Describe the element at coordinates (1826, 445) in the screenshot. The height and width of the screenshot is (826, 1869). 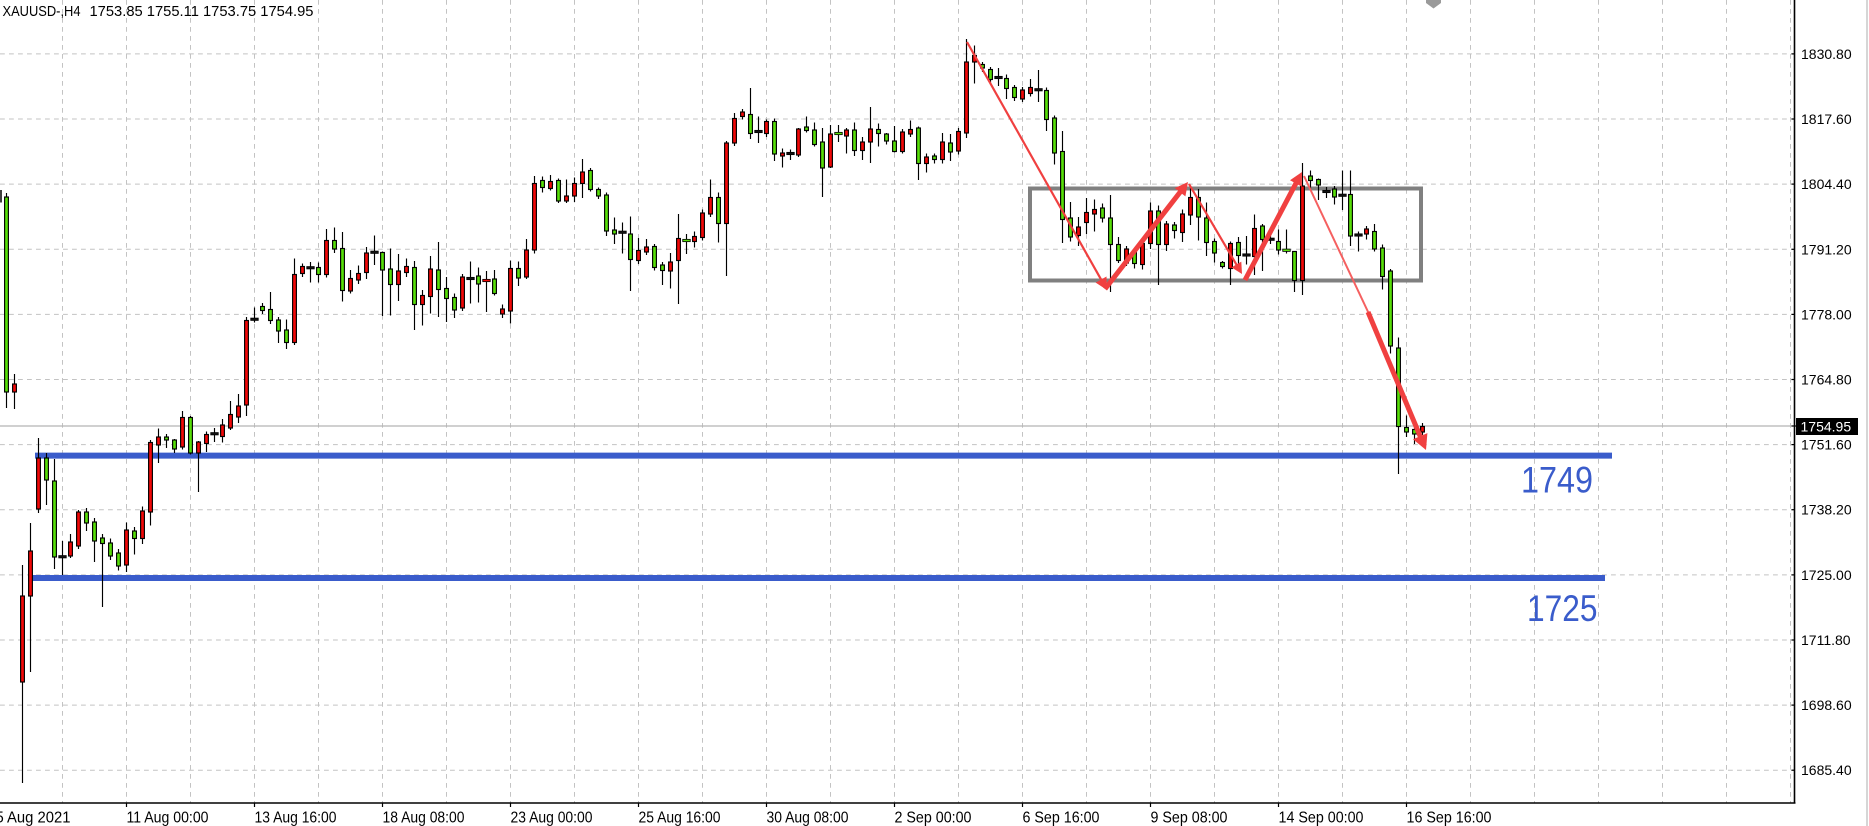
I see `svg-text: 1751.60` at that location.